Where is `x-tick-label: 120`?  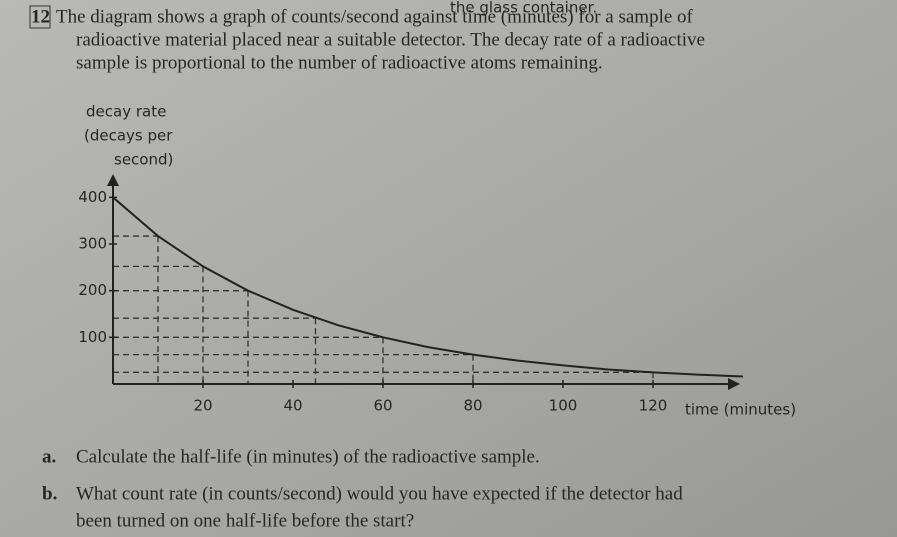 x-tick-label: 120 is located at coordinates (653, 406).